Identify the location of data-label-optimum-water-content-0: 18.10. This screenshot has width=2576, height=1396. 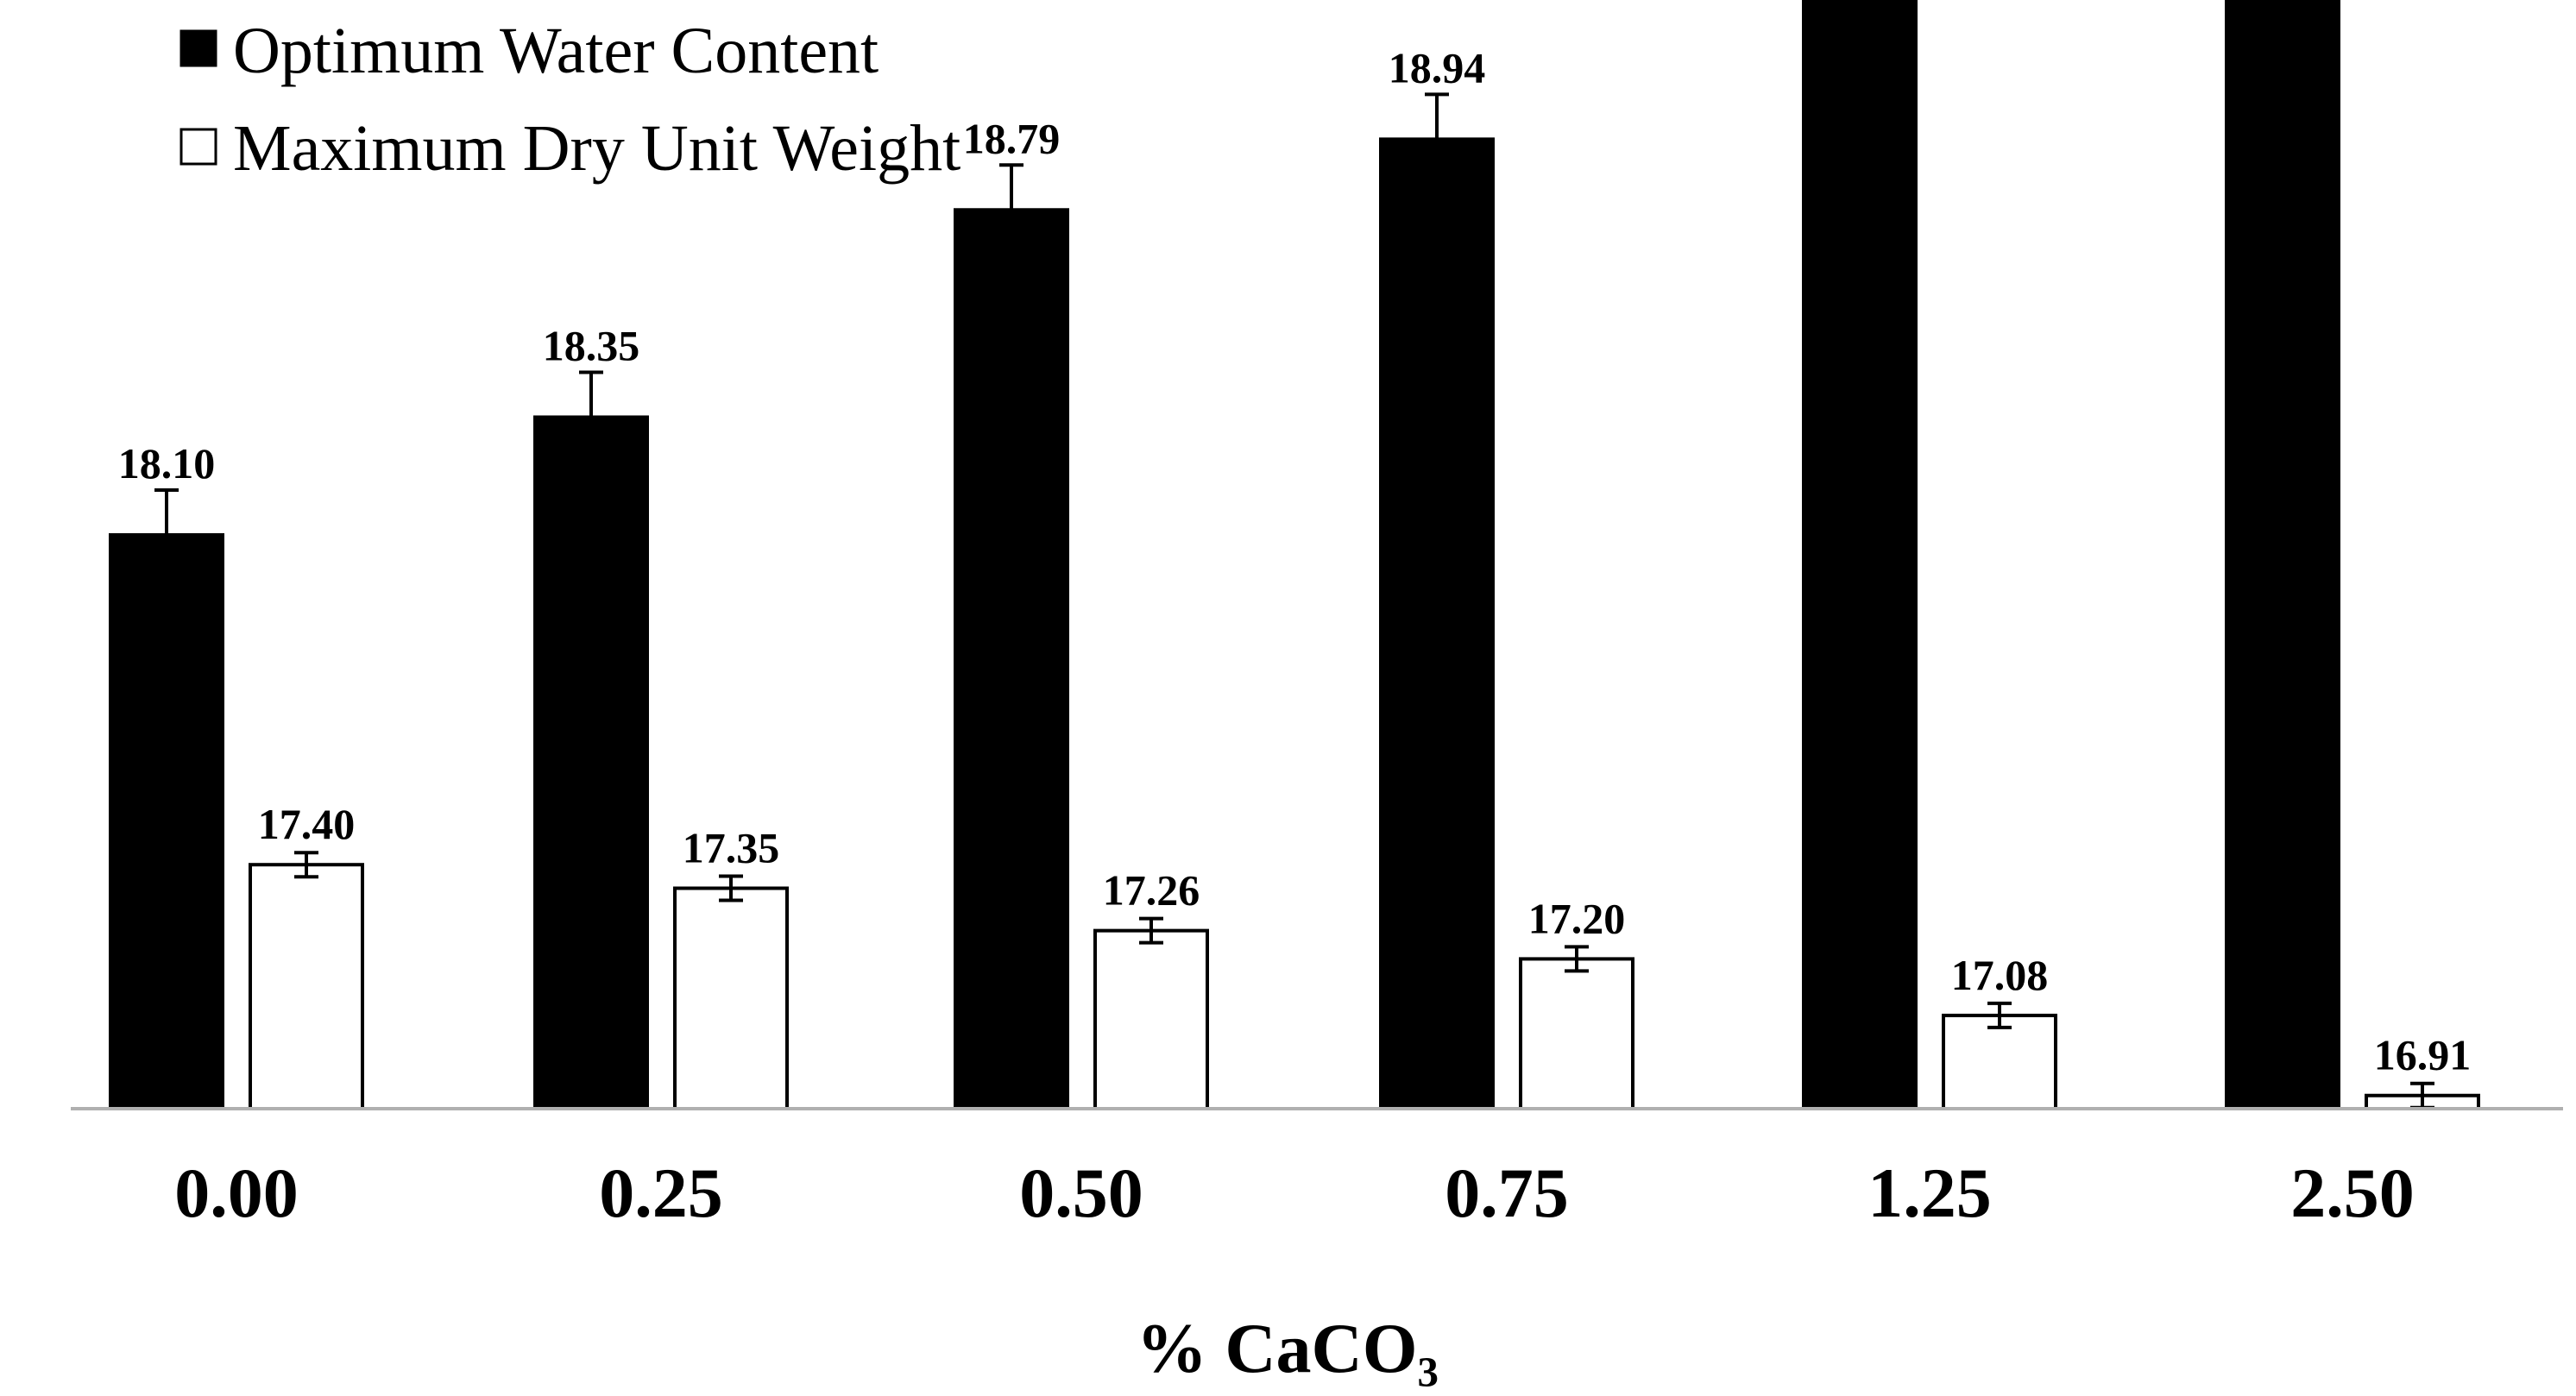
(167, 463).